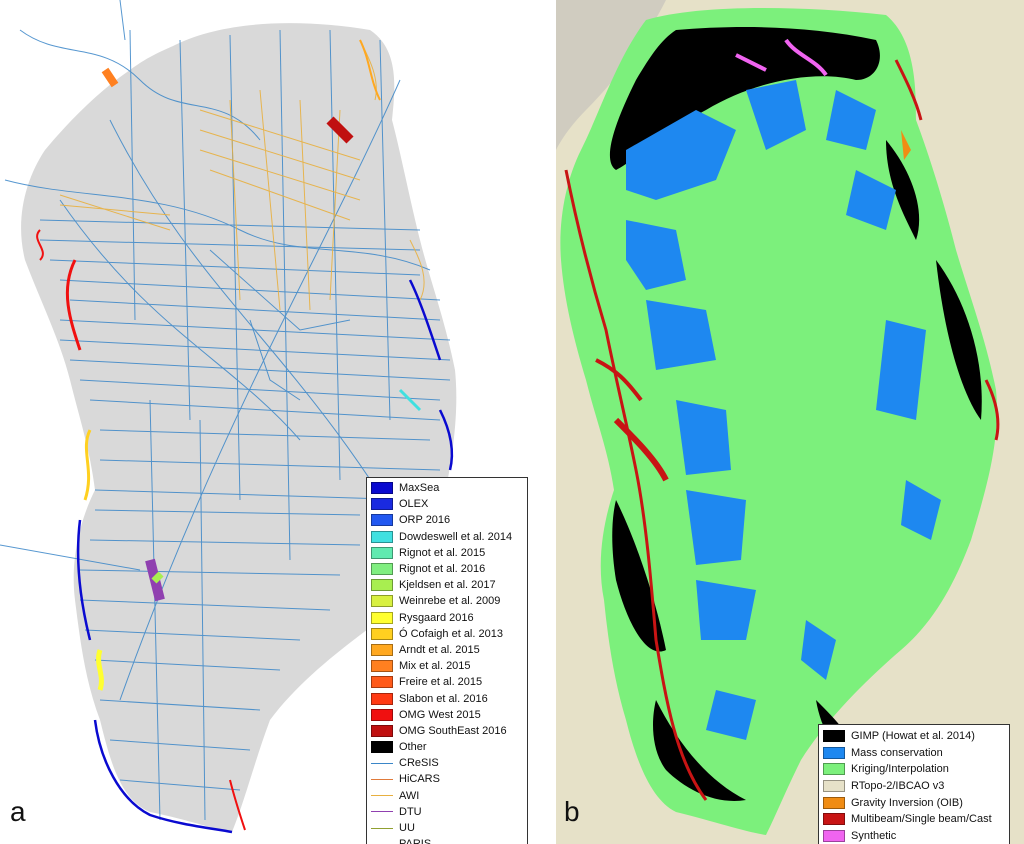  Describe the element at coordinates (18, 811) in the screenshot. I see `panel-label-a: a` at that location.